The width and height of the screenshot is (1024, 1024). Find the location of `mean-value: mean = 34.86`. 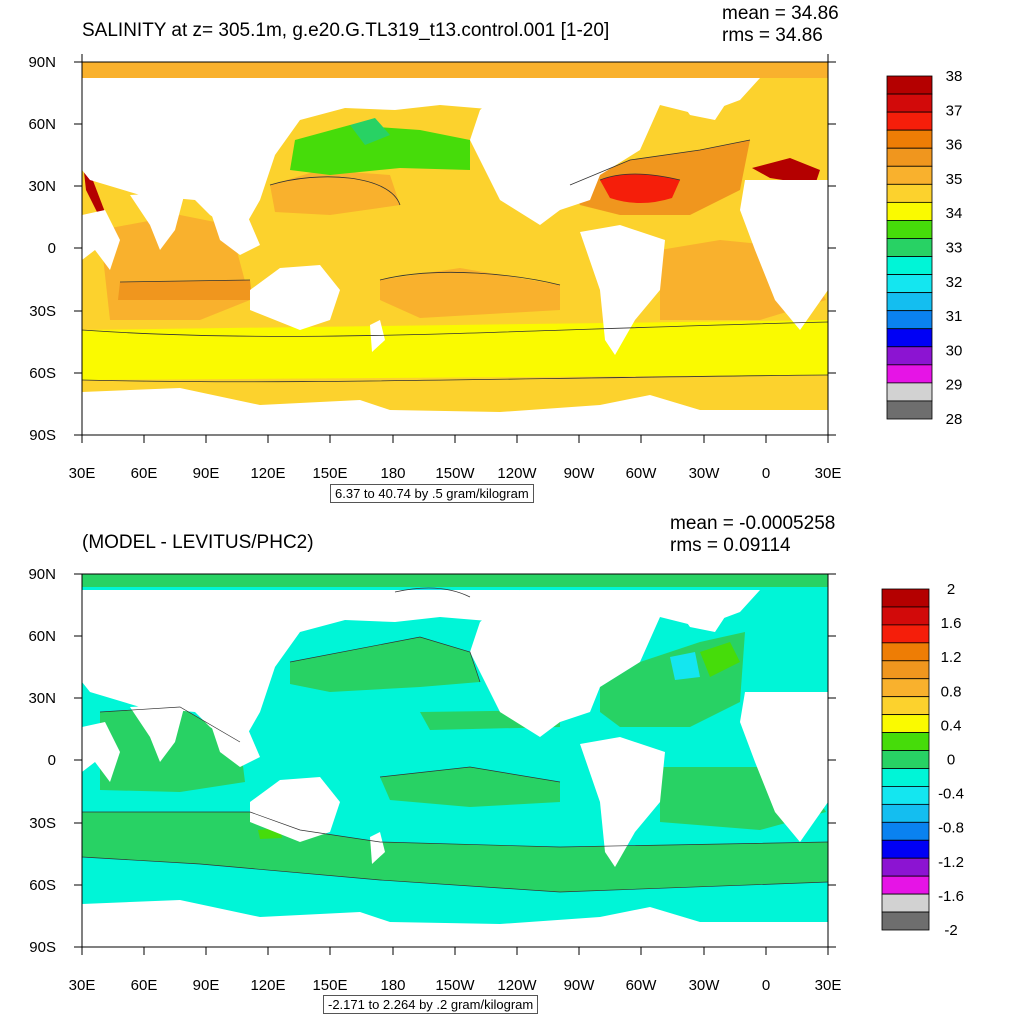

mean-value: mean = 34.86 is located at coordinates (780, 13).